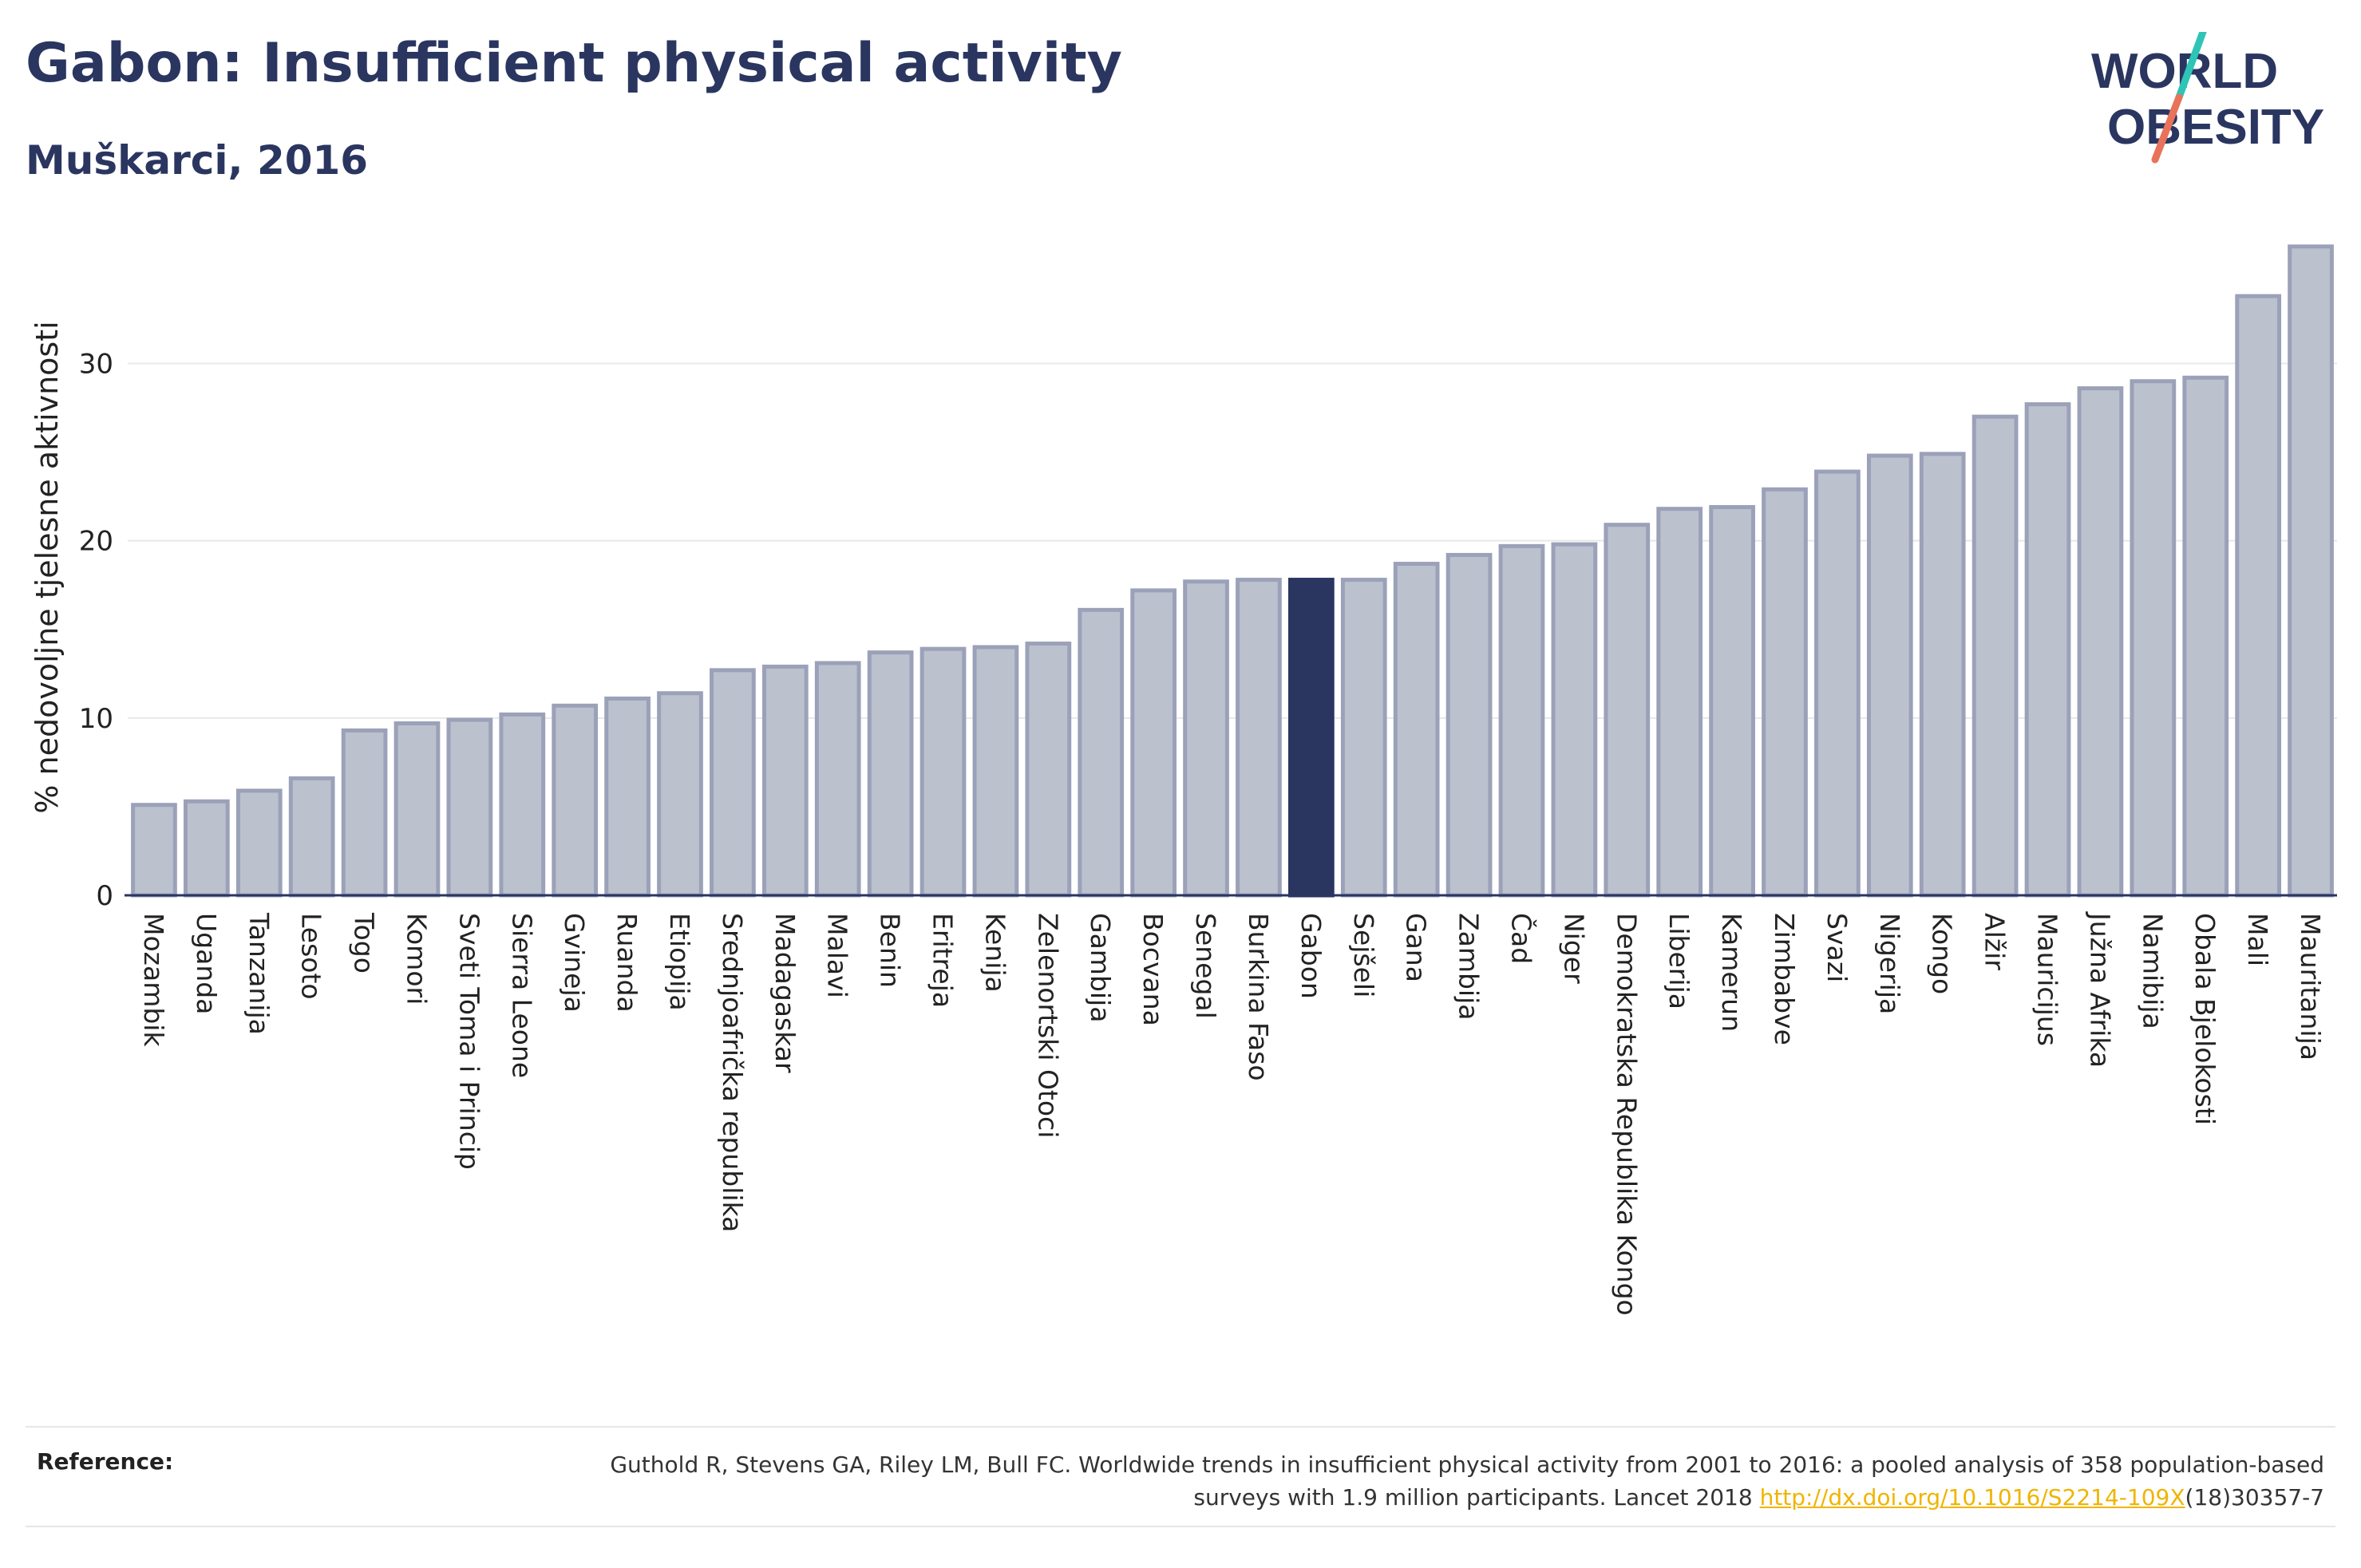  What do you see at coordinates (2254, 1497) in the screenshot?
I see `reference-citation-end: (18)30357-7` at bounding box center [2254, 1497].